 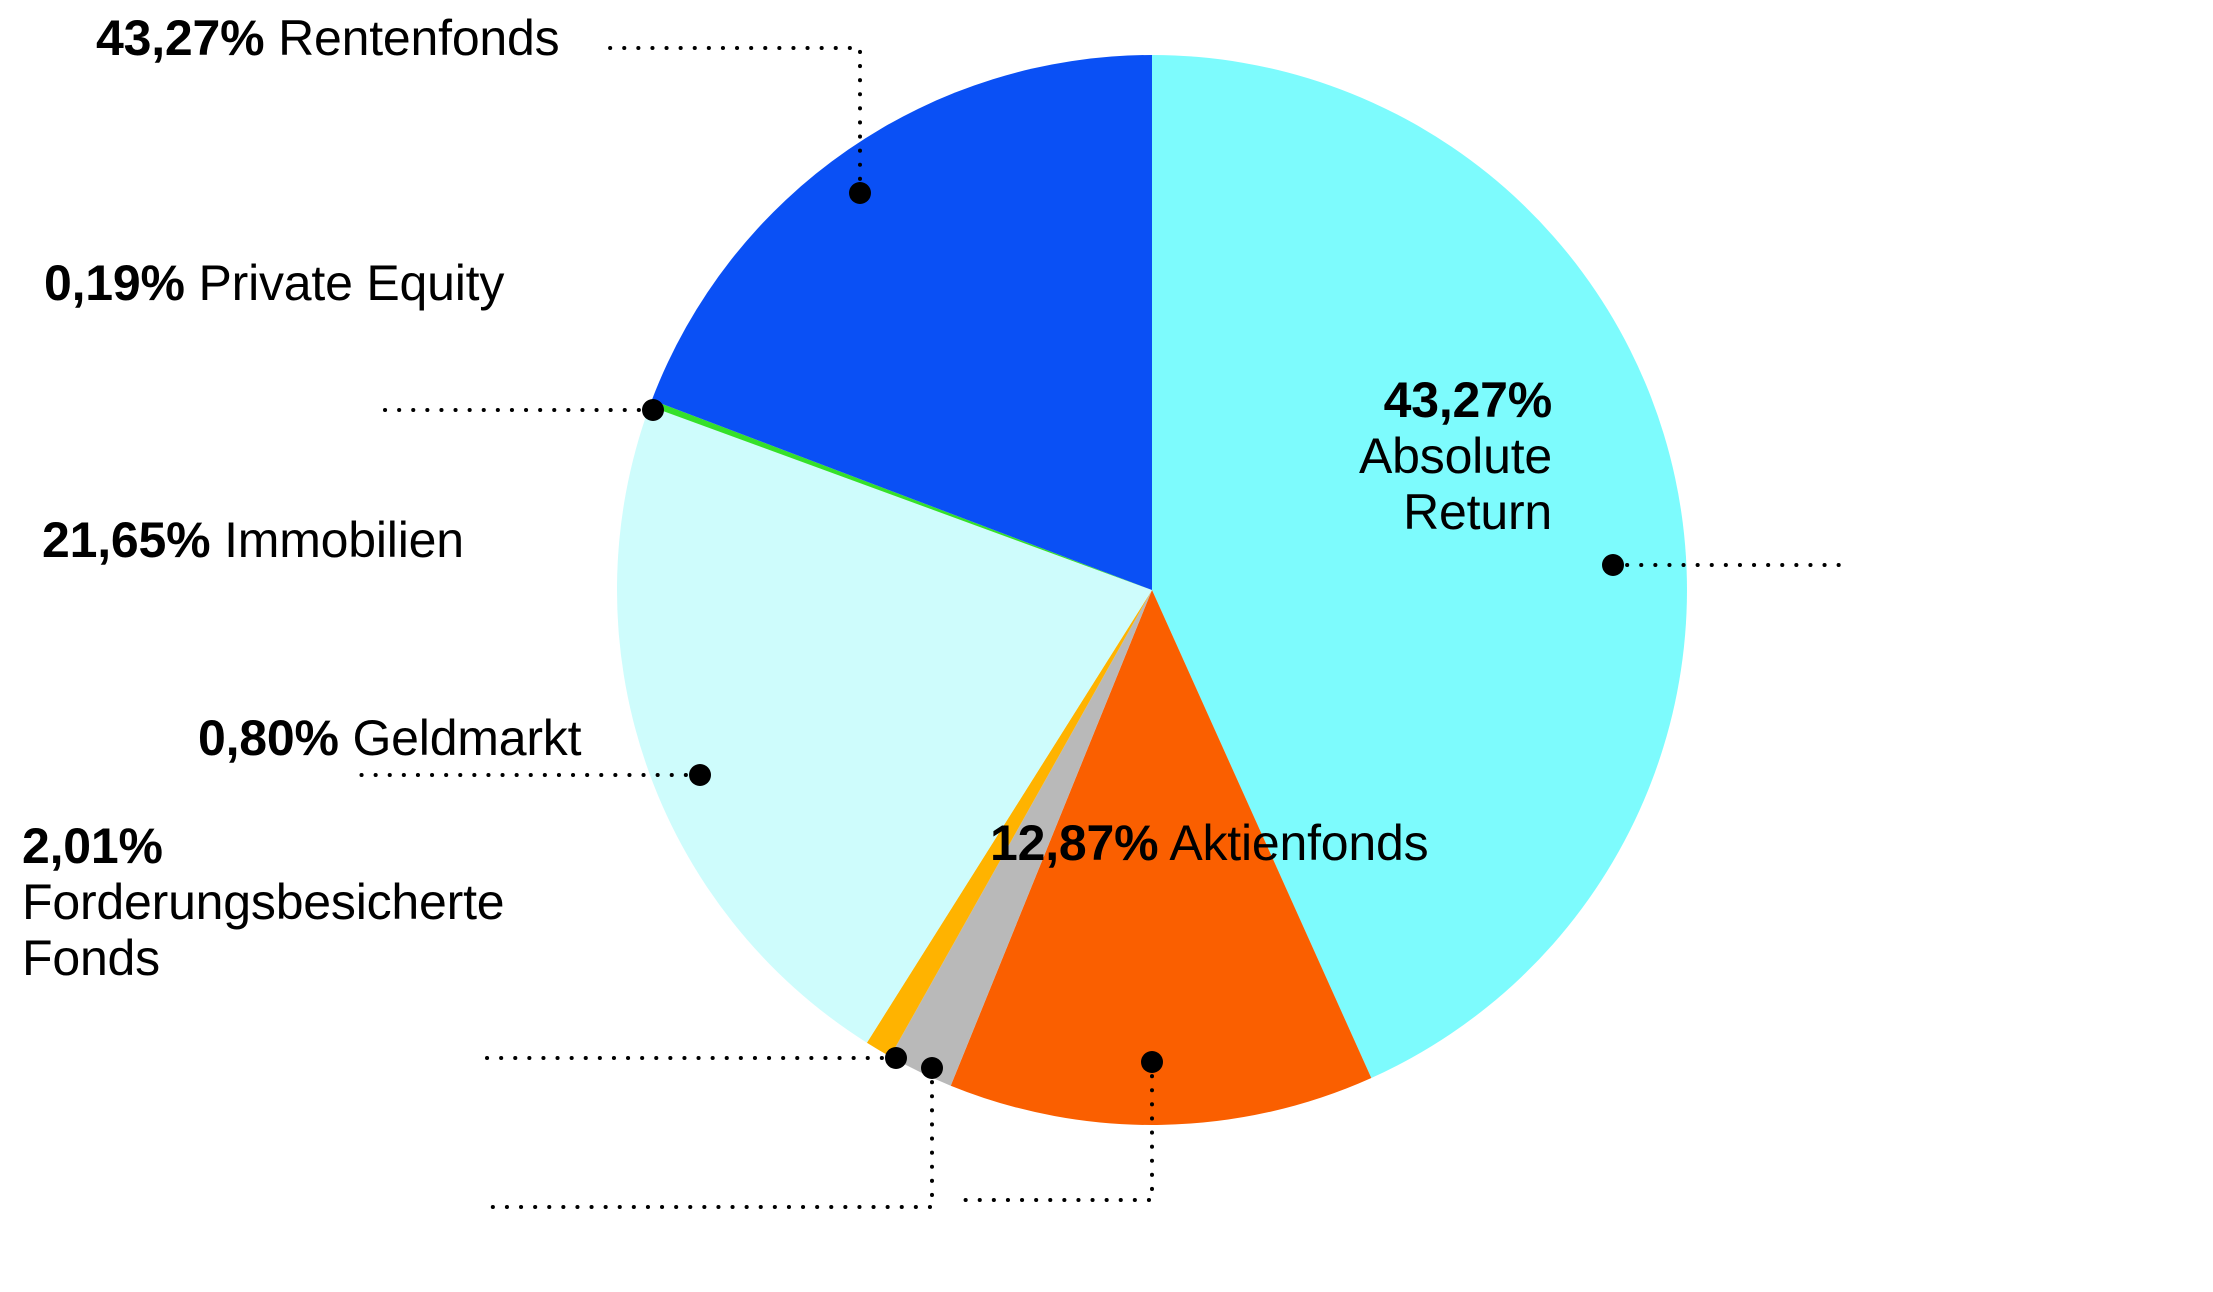 I want to click on slice-name-forderungsbesicherte-fonds: Forderungsbesicherte Fonds, so click(x=263, y=930).